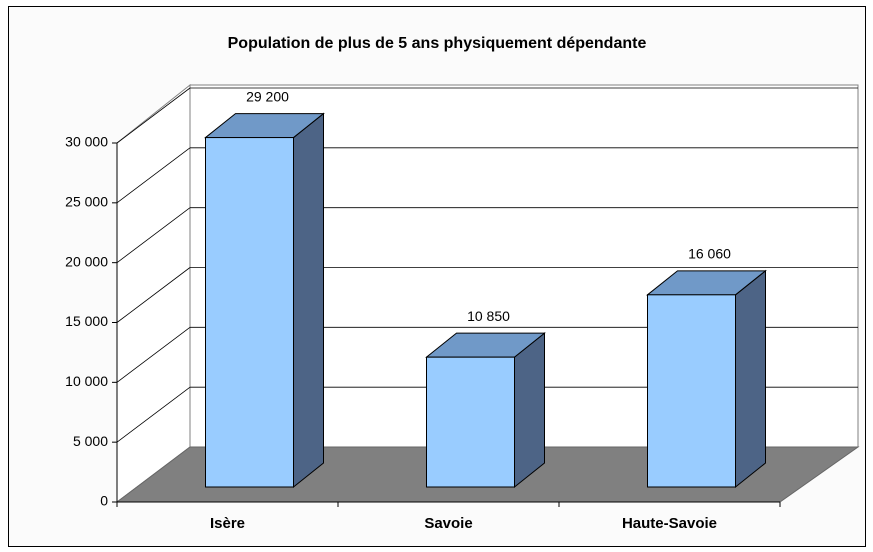 The height and width of the screenshot is (552, 873). I want to click on value-label: 16 060, so click(709, 254).